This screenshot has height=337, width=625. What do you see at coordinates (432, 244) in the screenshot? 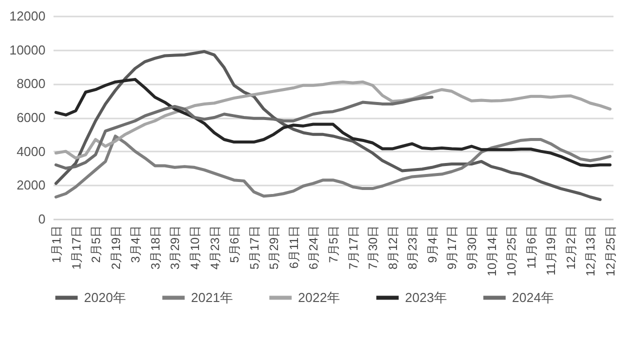
I see `x-tick-label: 9月4日` at bounding box center [432, 244].